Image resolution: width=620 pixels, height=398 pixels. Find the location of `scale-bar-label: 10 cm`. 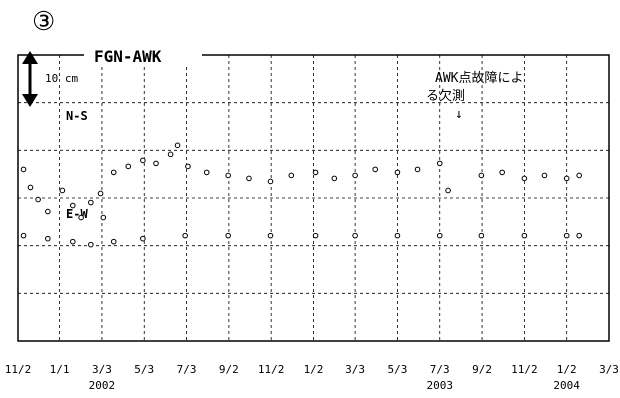

scale-bar-label: 10 cm is located at coordinates (61, 78).